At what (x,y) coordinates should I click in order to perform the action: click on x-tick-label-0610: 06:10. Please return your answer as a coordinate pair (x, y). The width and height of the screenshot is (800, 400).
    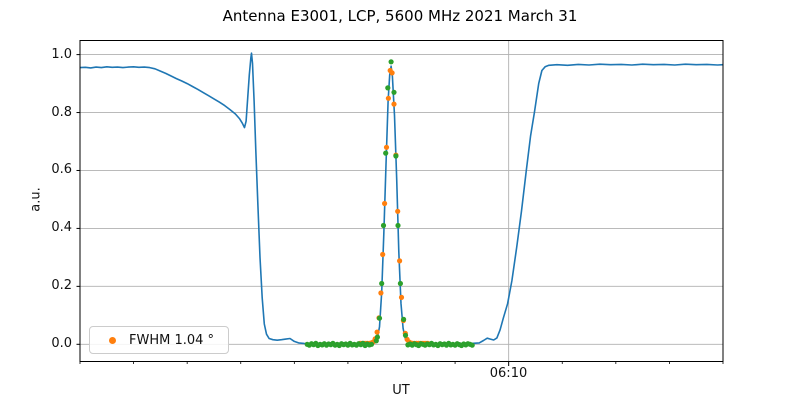
    Looking at the image, I should click on (508, 373).